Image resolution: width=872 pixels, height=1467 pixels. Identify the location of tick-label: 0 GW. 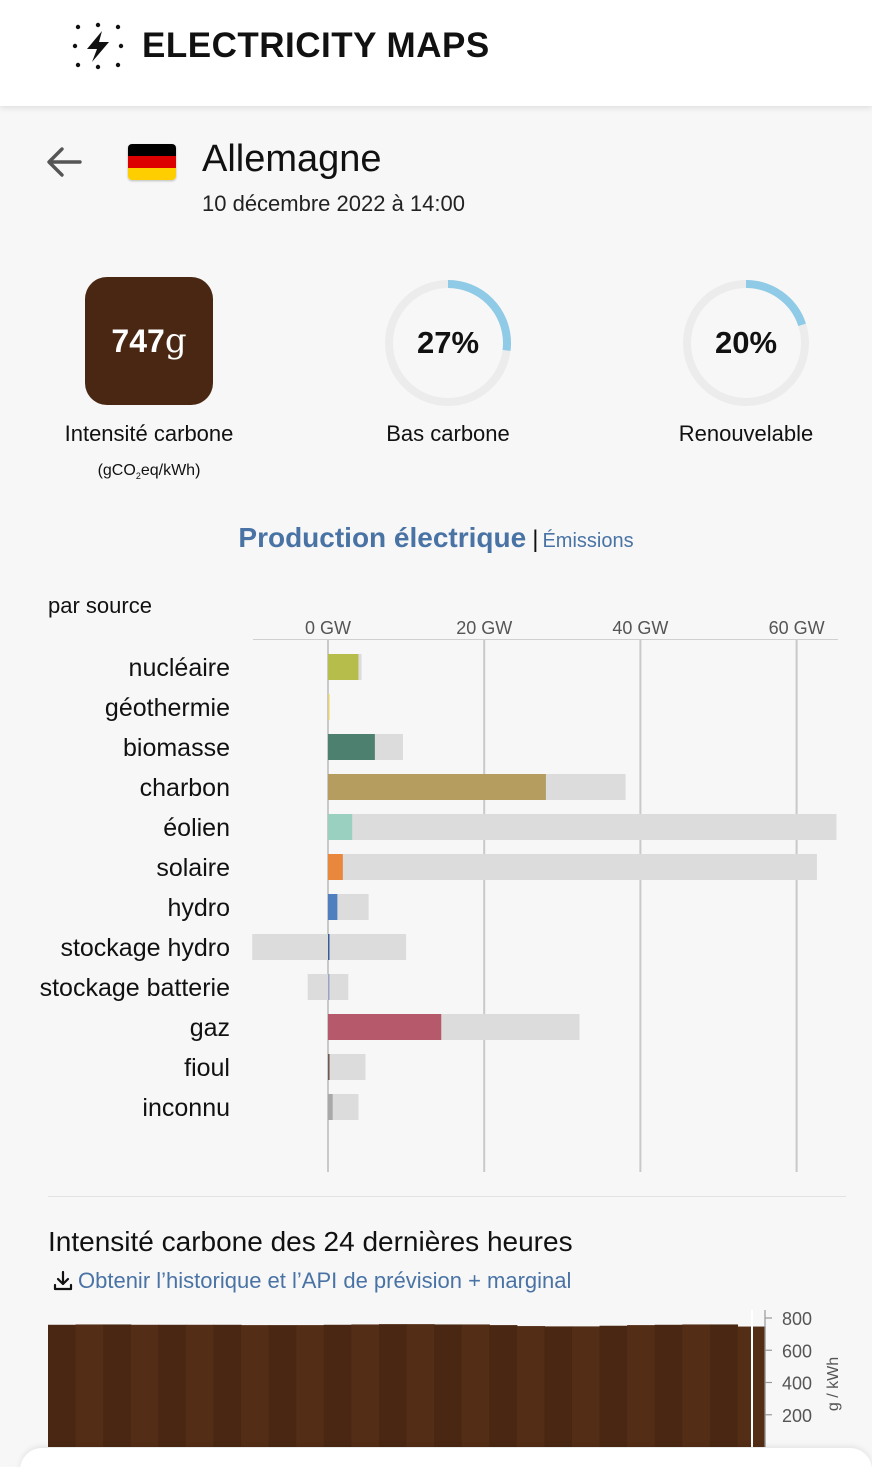
(328, 628).